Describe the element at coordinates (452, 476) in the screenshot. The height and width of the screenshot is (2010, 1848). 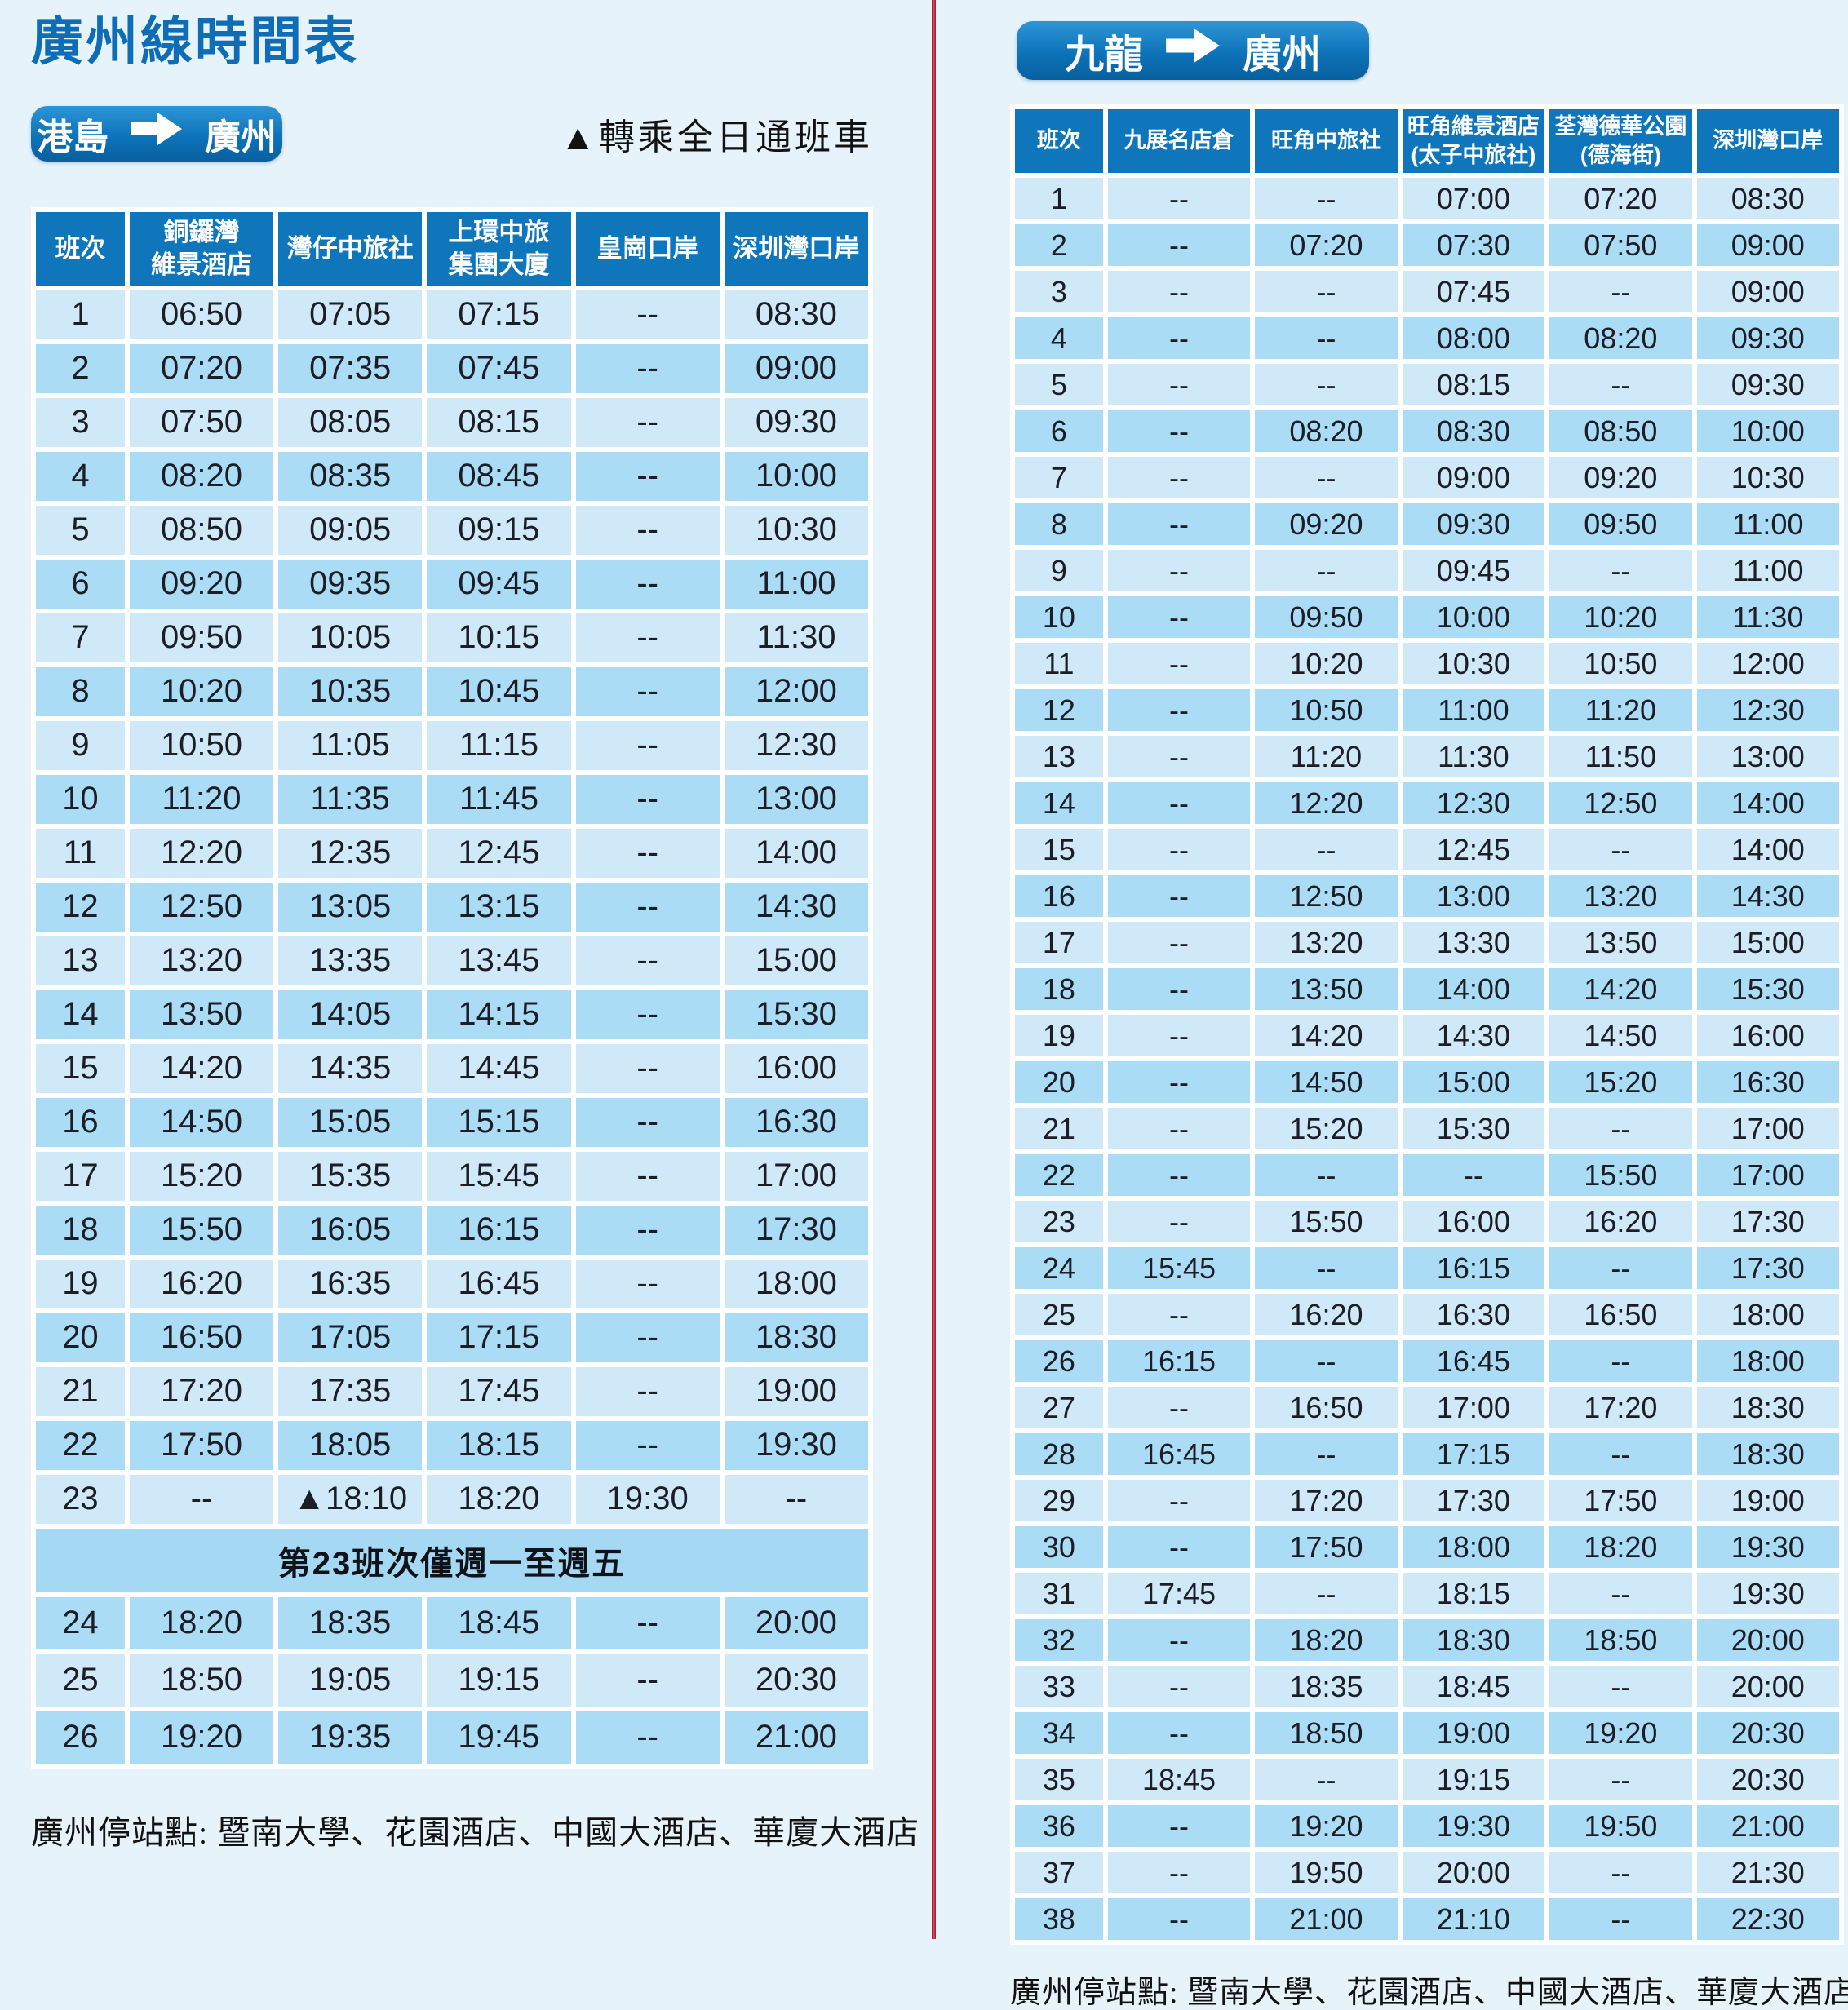
I see `table-row: 4 08:20 08:35 08:45 -- 10:00` at that location.